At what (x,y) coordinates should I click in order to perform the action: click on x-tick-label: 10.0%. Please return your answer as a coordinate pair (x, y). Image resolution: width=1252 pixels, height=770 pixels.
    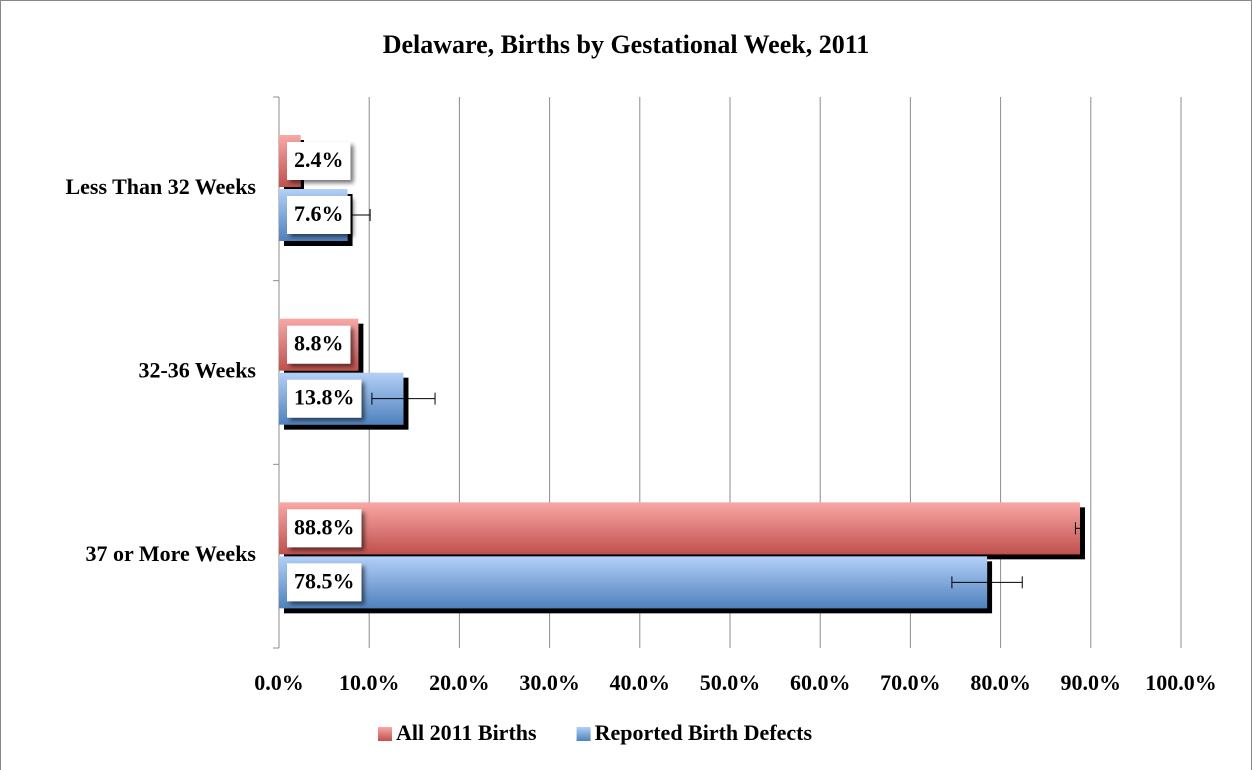
    Looking at the image, I should click on (369, 682).